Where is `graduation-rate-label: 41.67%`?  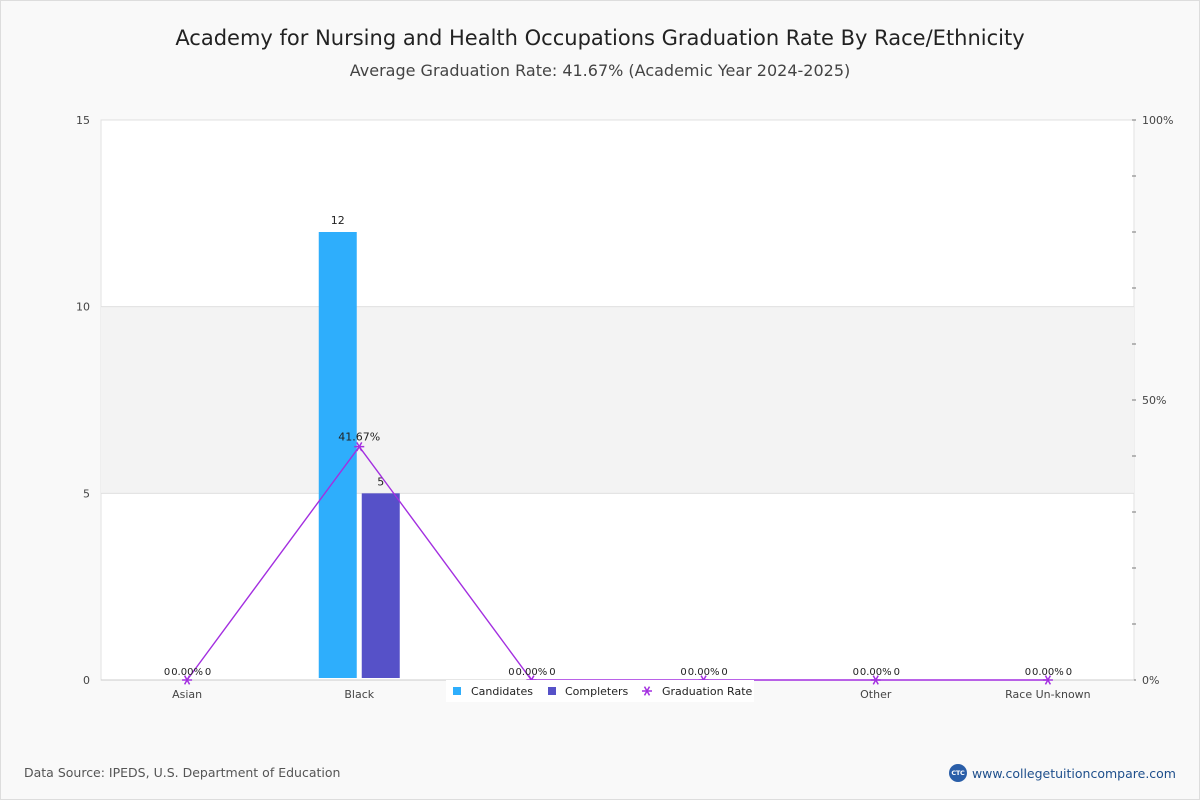
graduation-rate-label: 41.67% is located at coordinates (359, 437).